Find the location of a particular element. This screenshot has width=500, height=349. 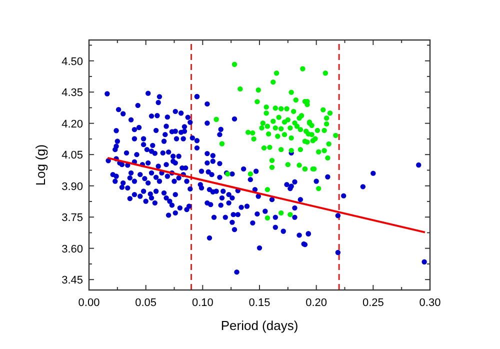

x-tick-label: 0.05 is located at coordinates (146, 303).